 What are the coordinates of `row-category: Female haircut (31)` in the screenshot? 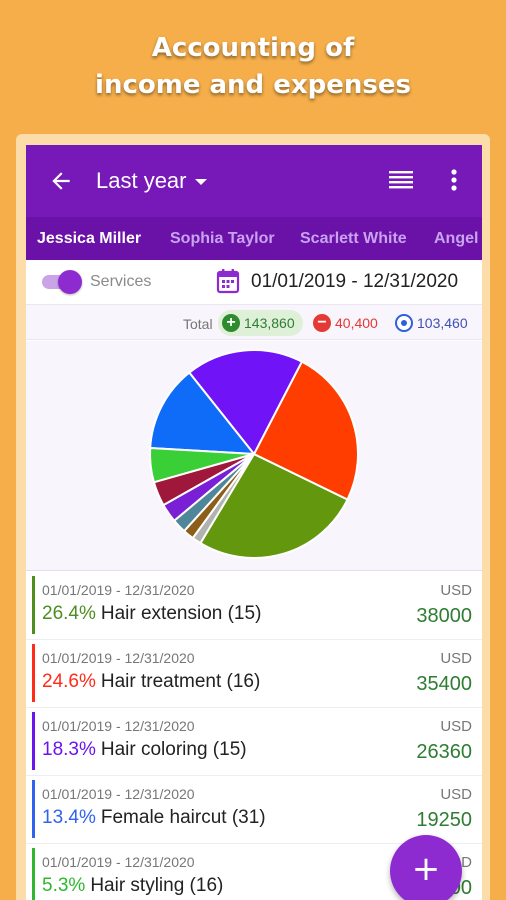 It's located at (183, 817).